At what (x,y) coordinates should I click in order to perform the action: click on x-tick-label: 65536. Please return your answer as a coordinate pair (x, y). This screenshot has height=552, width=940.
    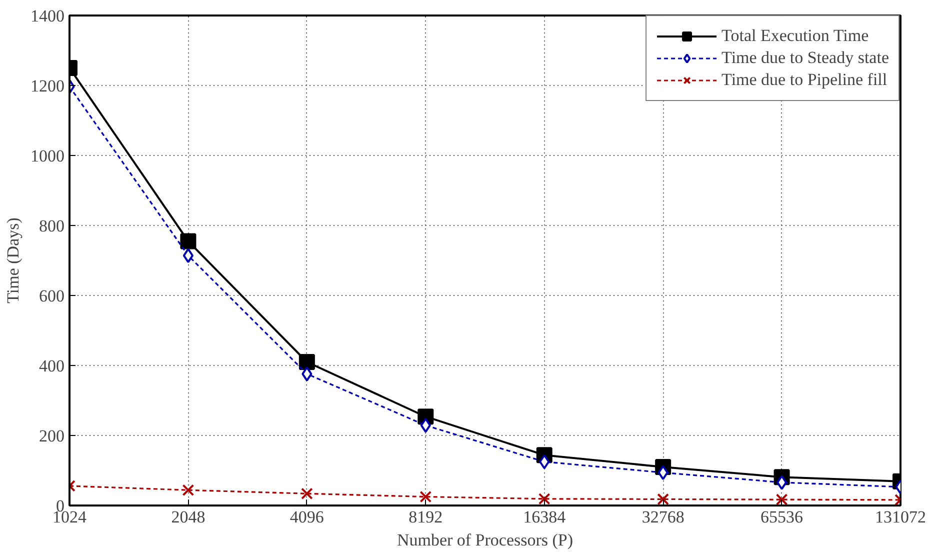
    Looking at the image, I should click on (782, 517).